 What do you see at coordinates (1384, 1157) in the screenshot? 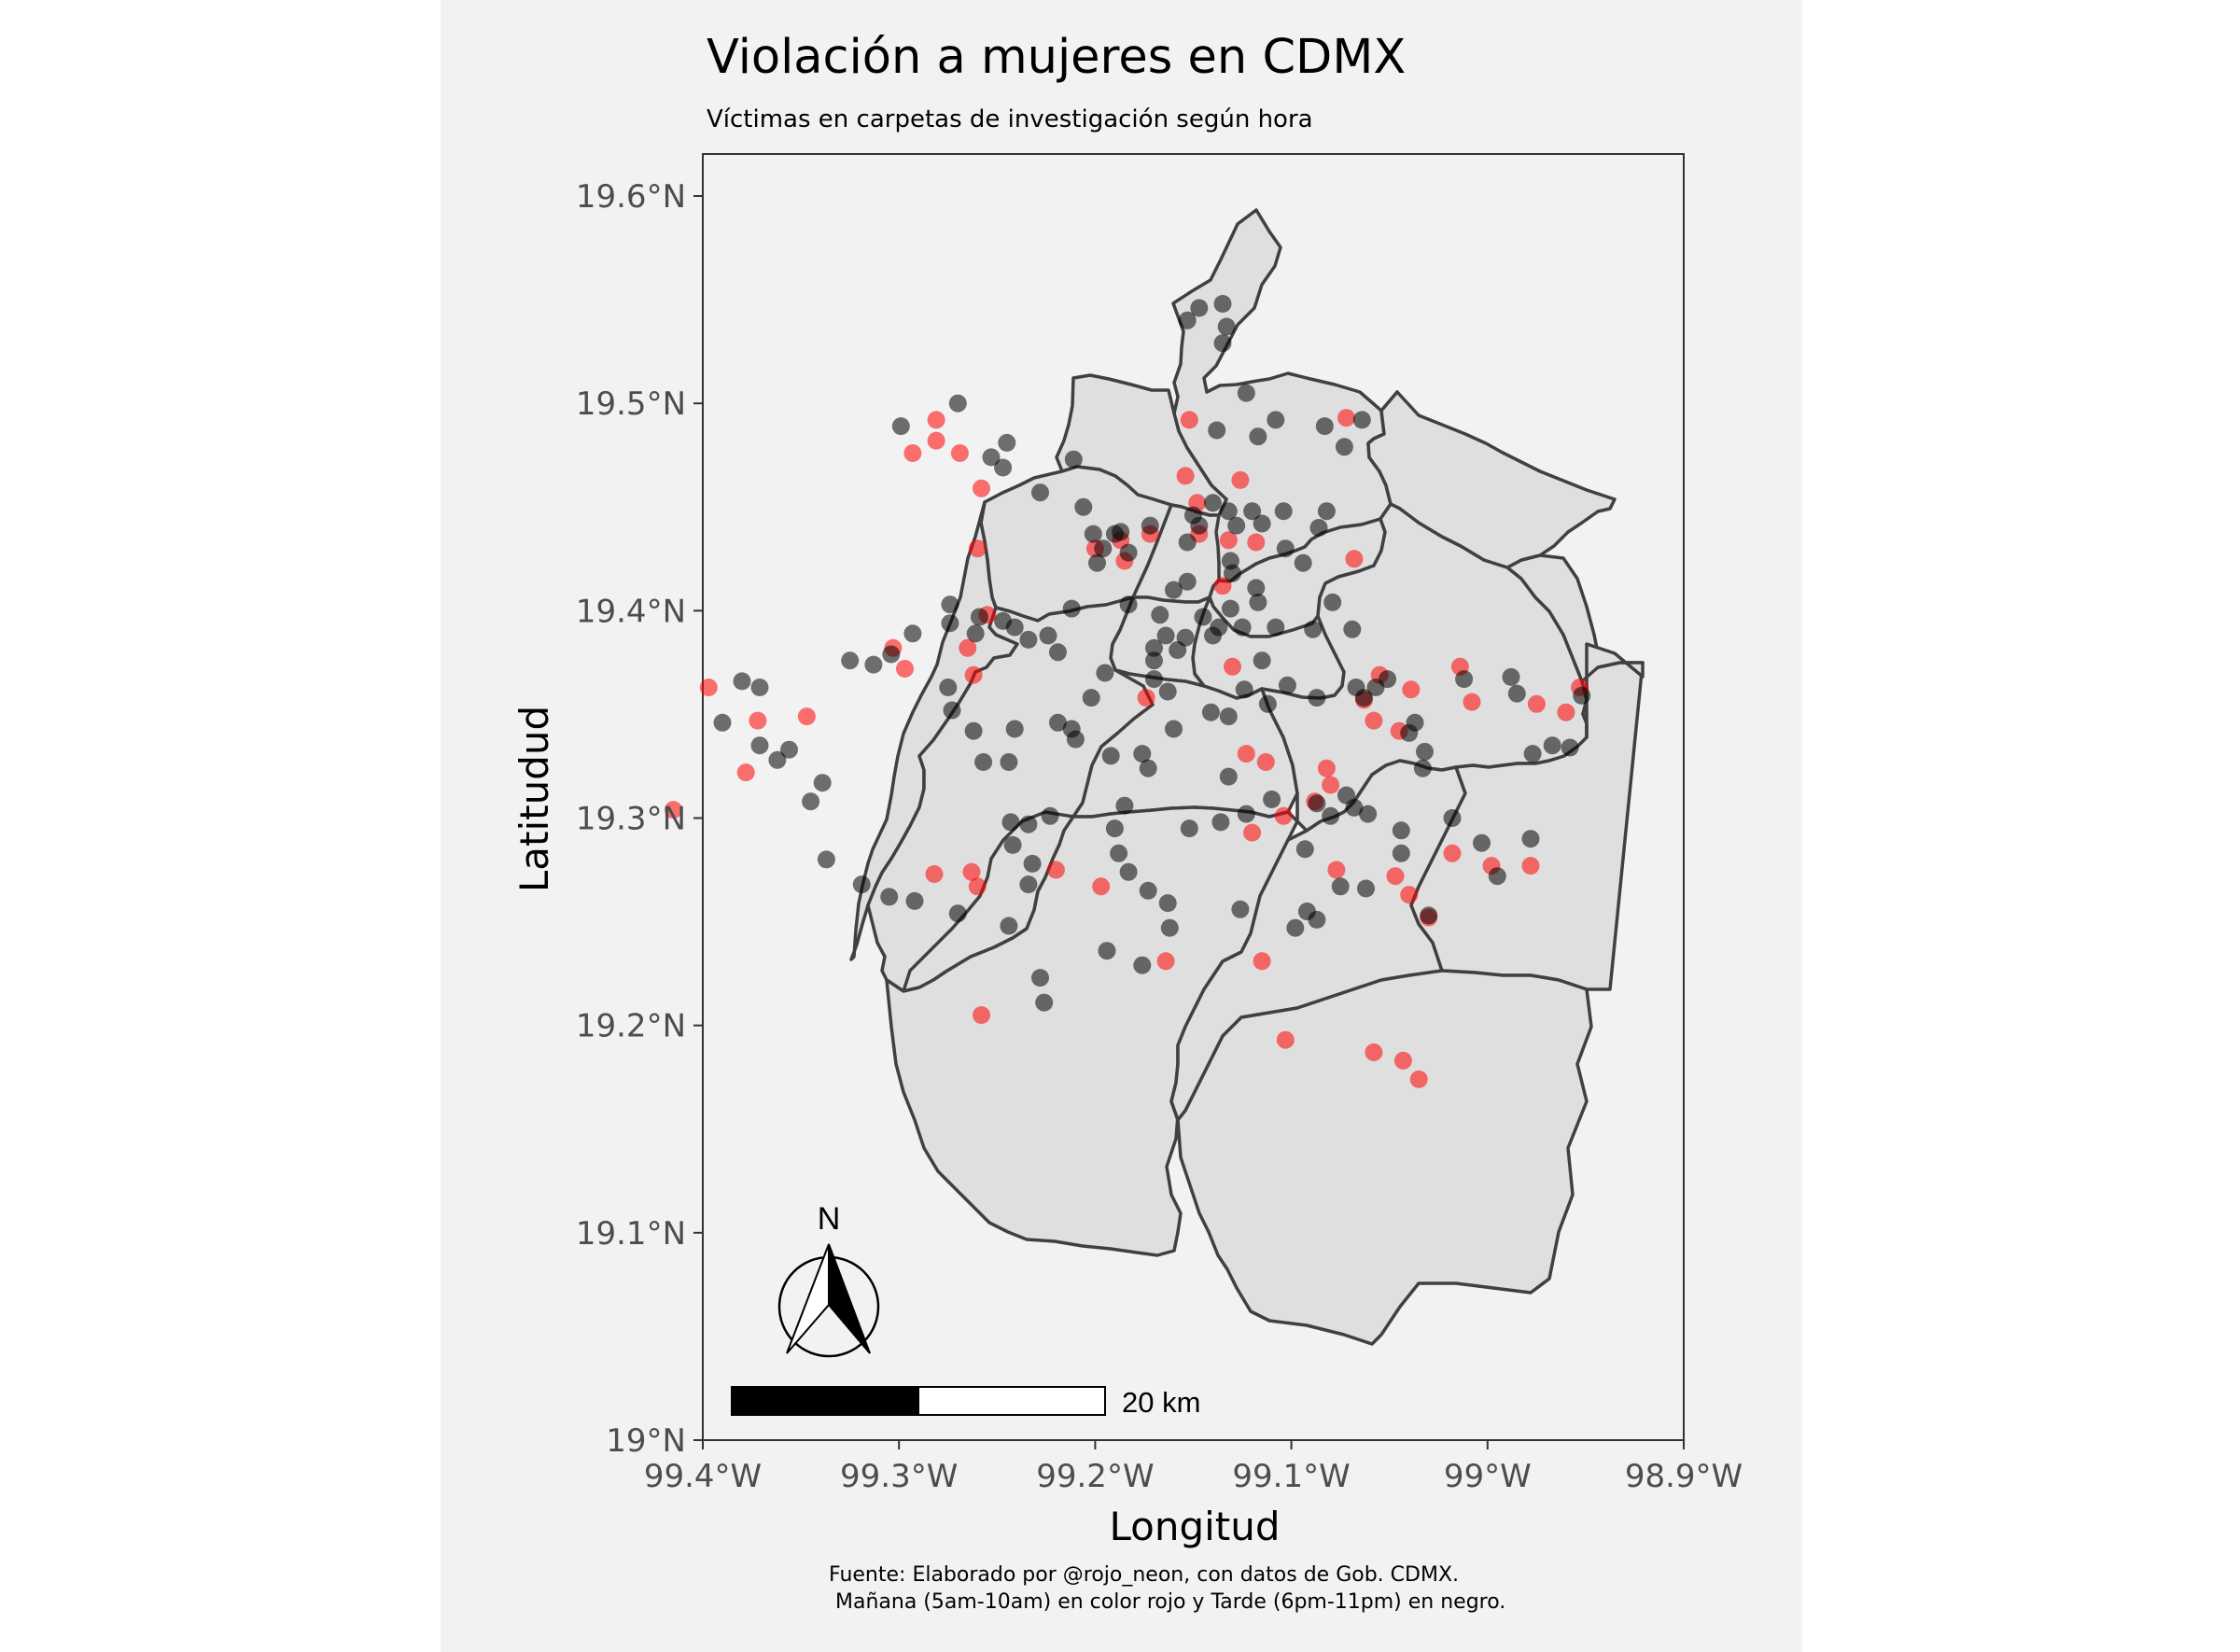
I see `borough-milpa-alta` at bounding box center [1384, 1157].